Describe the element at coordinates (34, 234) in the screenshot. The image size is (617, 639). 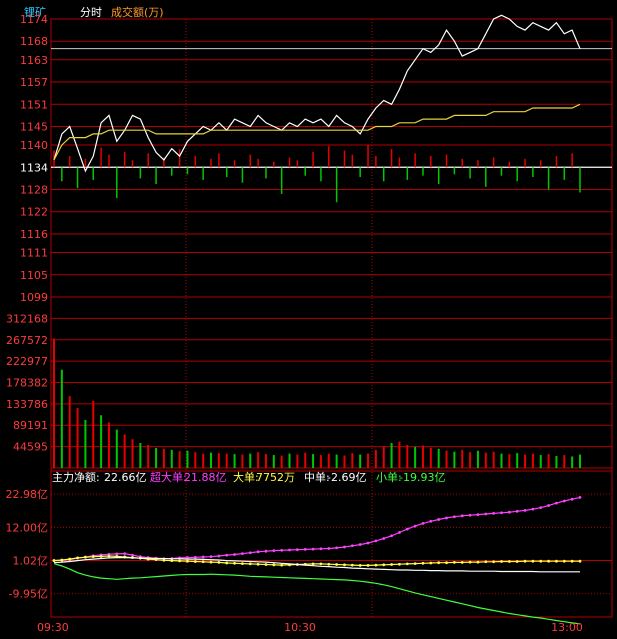
I see `price-tick-label: 1116` at that location.